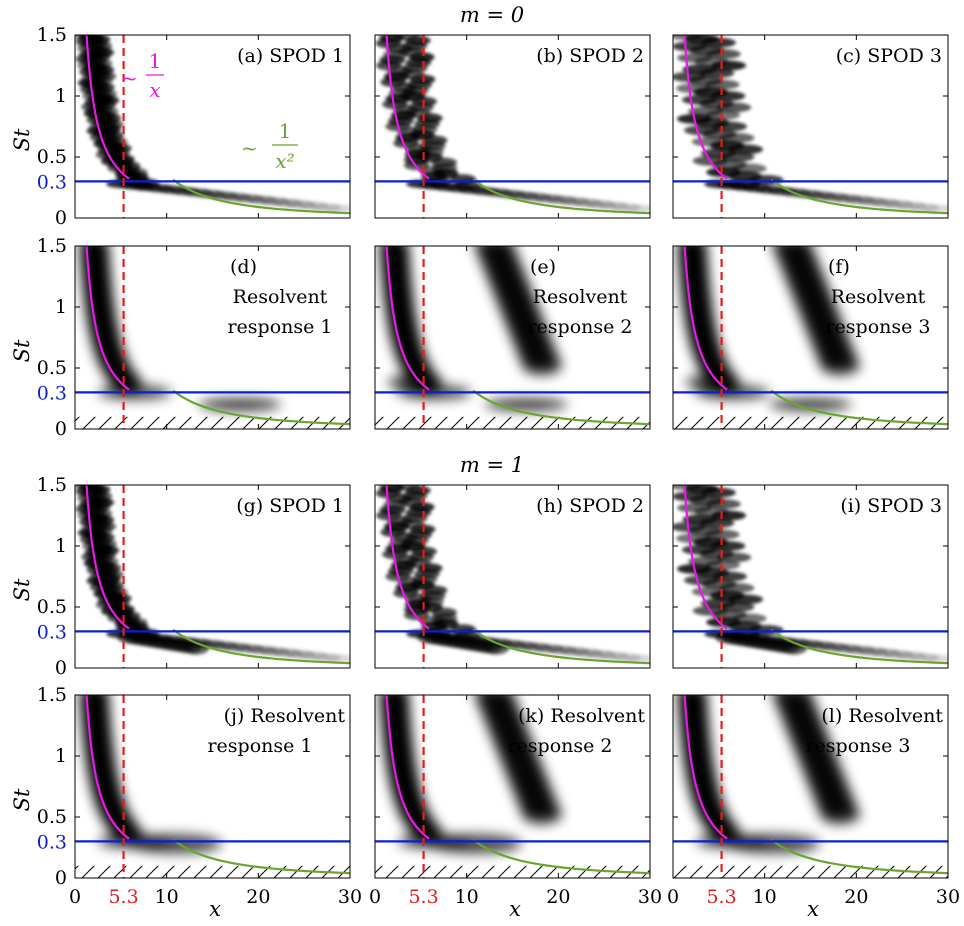  What do you see at coordinates (492, 15) in the screenshot?
I see `group-title-m0: m = 0` at bounding box center [492, 15].